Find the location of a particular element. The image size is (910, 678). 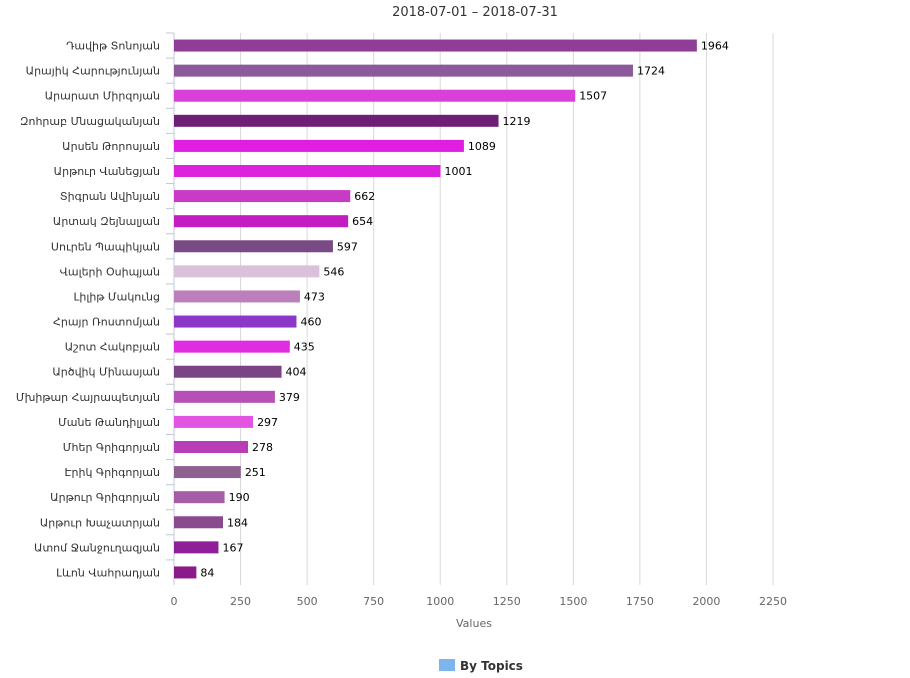

x-tick-label: 1500 is located at coordinates (573, 601).